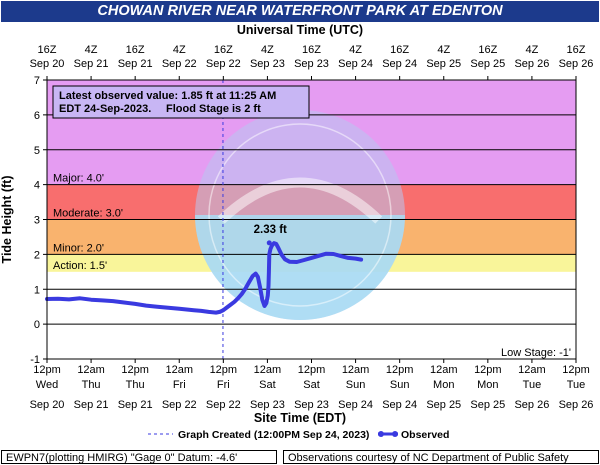 This screenshot has height=465, width=600. Describe the element at coordinates (576, 64) in the screenshot. I see `utc-tick-date: Sep 26` at that location.